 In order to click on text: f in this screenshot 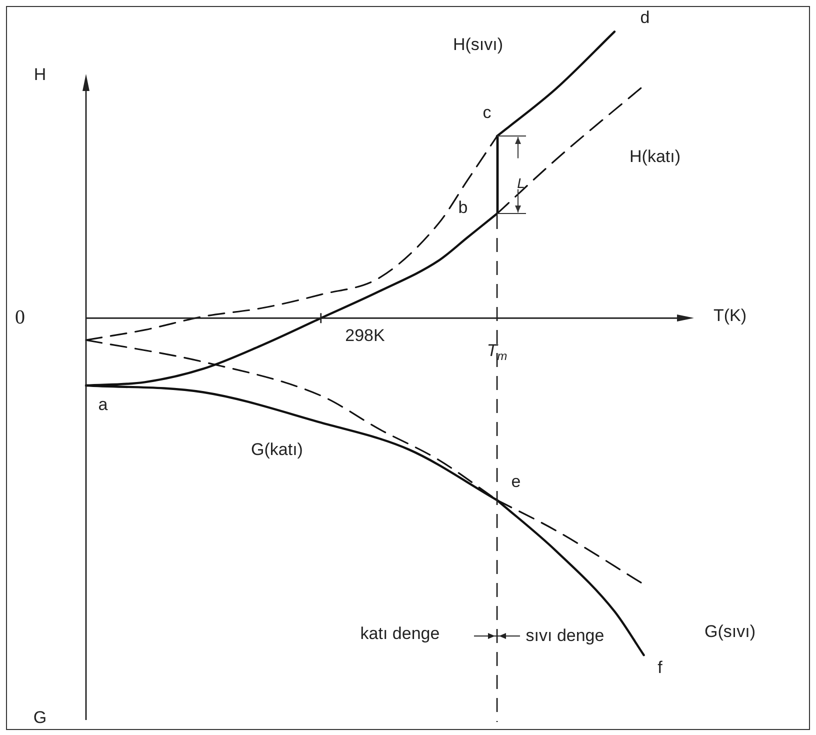, I will do `click(660, 668)`.